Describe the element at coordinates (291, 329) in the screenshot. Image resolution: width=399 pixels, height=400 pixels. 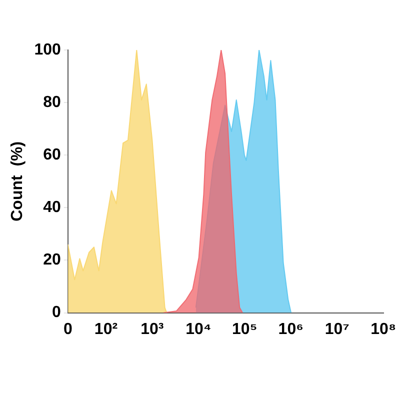
I see `x-tick-label: 10⁶` at that location.